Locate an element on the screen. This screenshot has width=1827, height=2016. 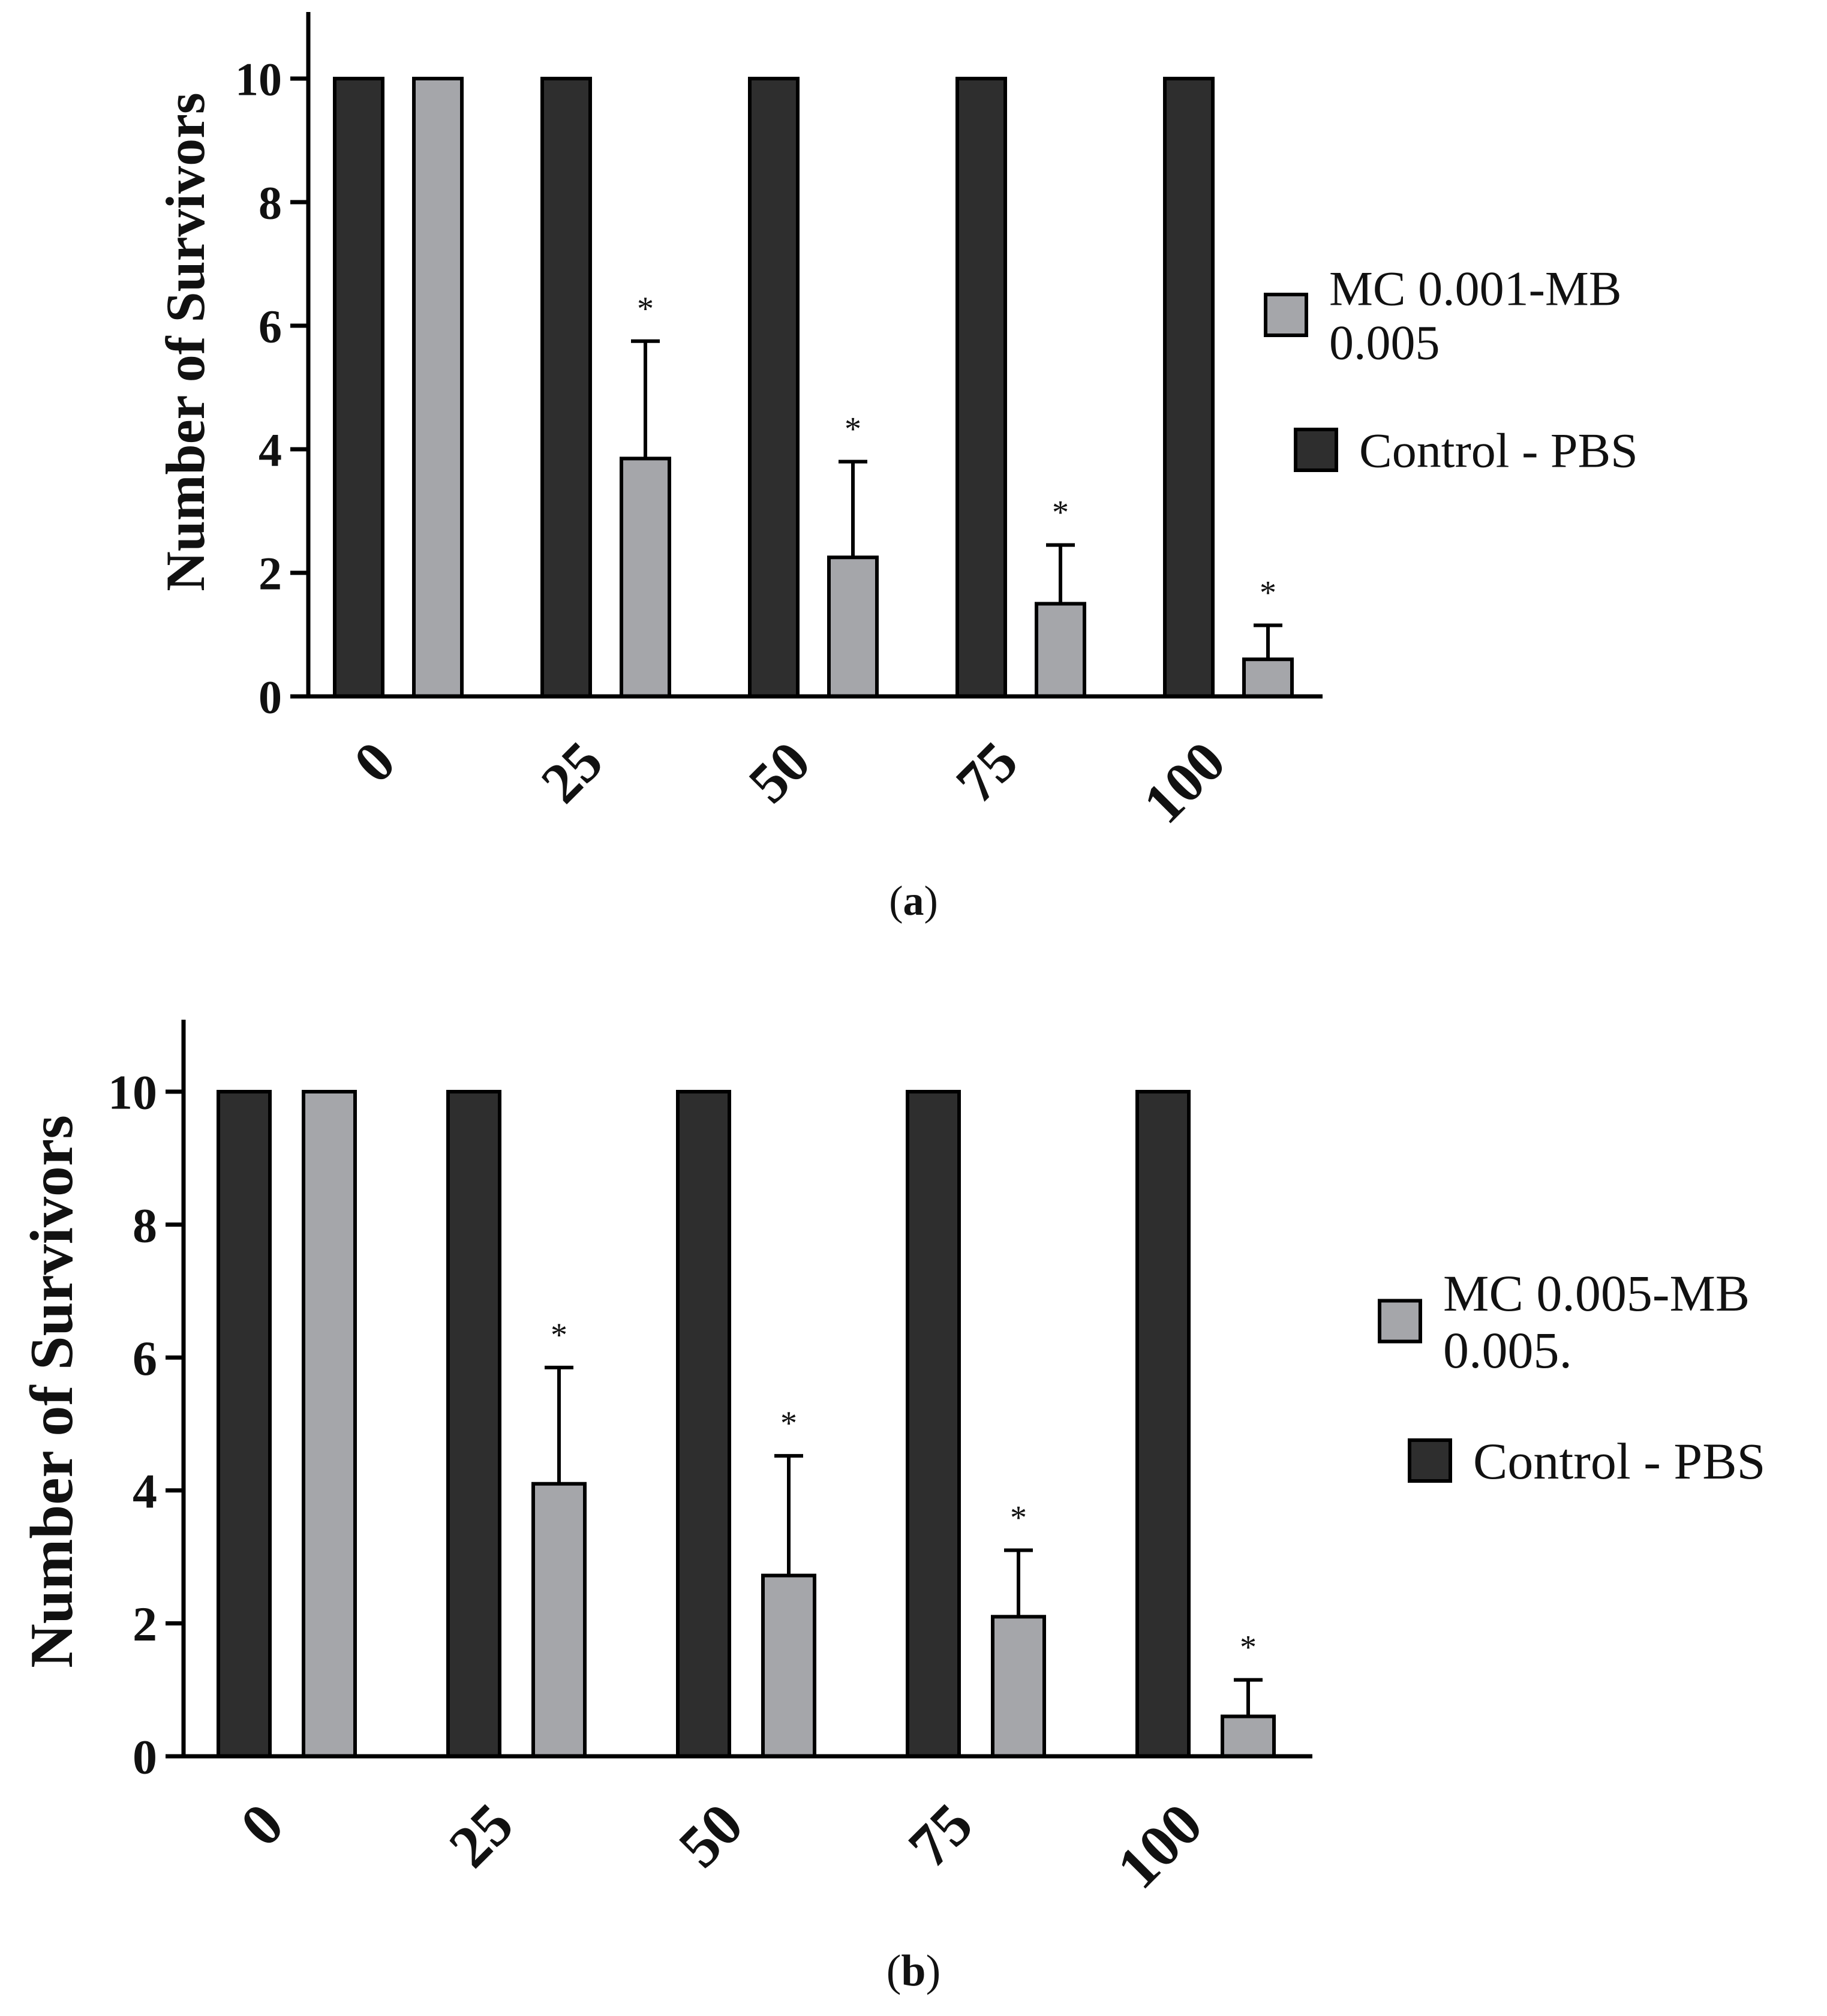
legend-label-mc: MC 0.005-MB 0.005. is located at coordinates (1596, 1321).